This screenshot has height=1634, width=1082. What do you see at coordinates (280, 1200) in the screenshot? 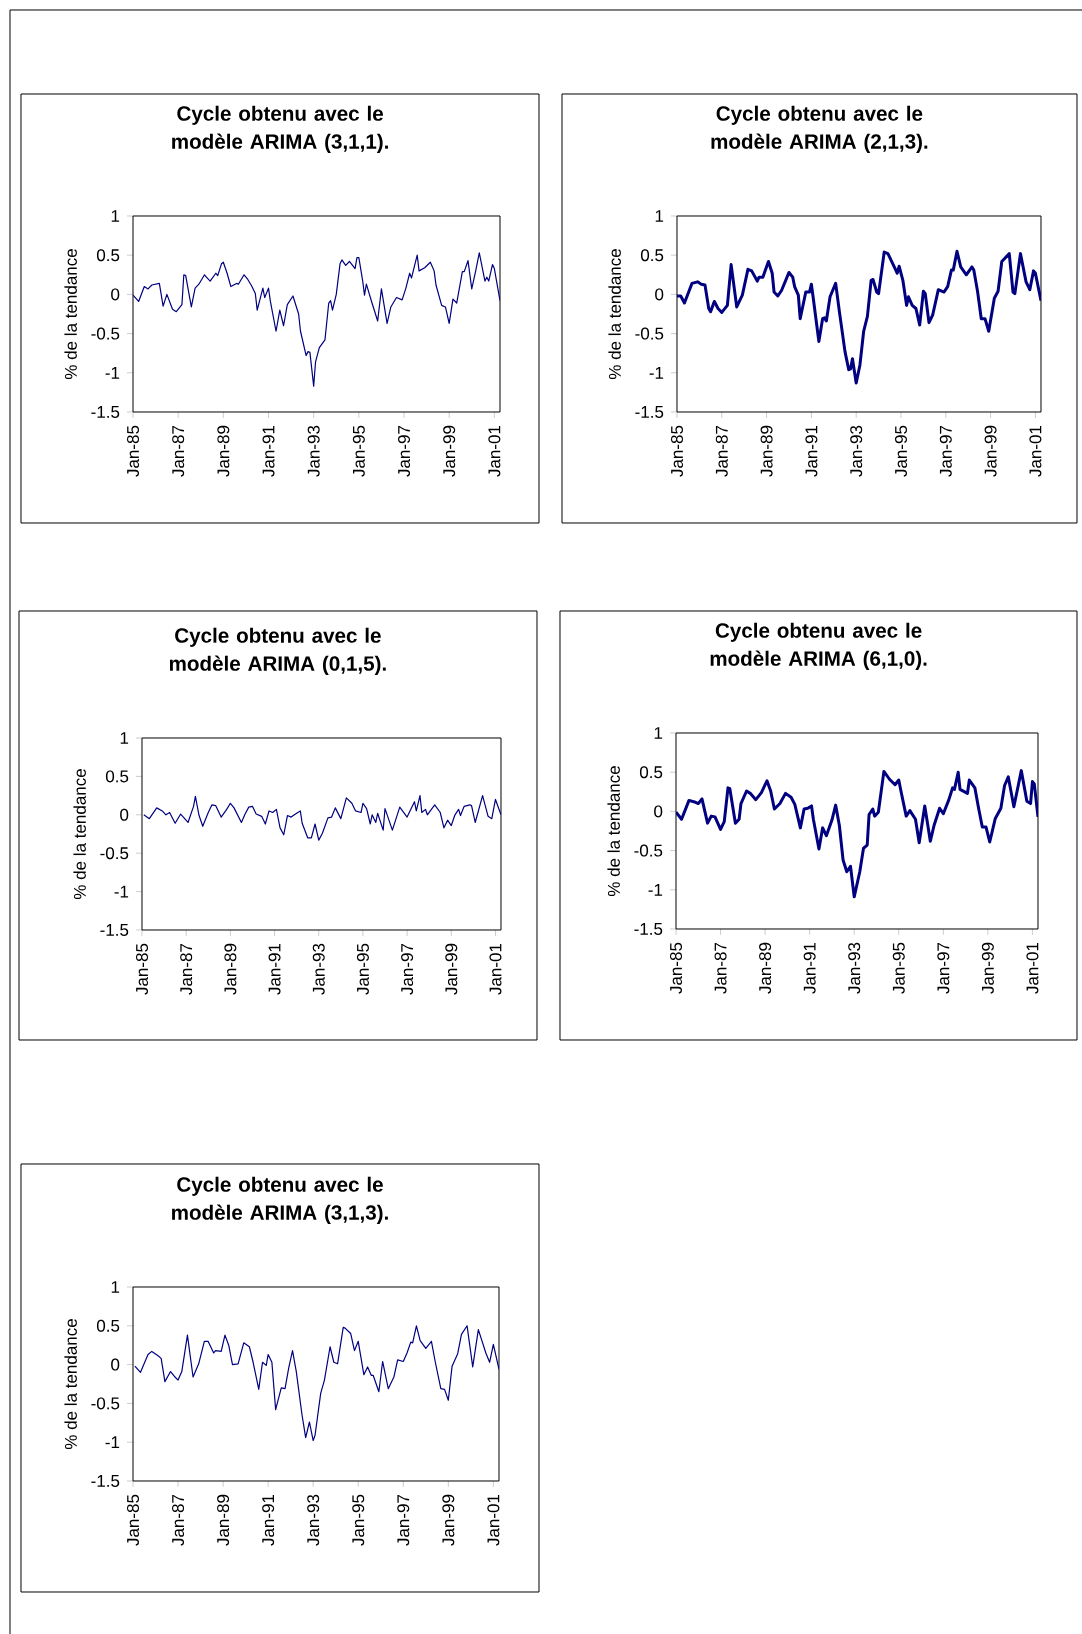
I see `chart-title: Cycle obtenu avec le modèle ARIMA (3,1,3).` at bounding box center [280, 1200].